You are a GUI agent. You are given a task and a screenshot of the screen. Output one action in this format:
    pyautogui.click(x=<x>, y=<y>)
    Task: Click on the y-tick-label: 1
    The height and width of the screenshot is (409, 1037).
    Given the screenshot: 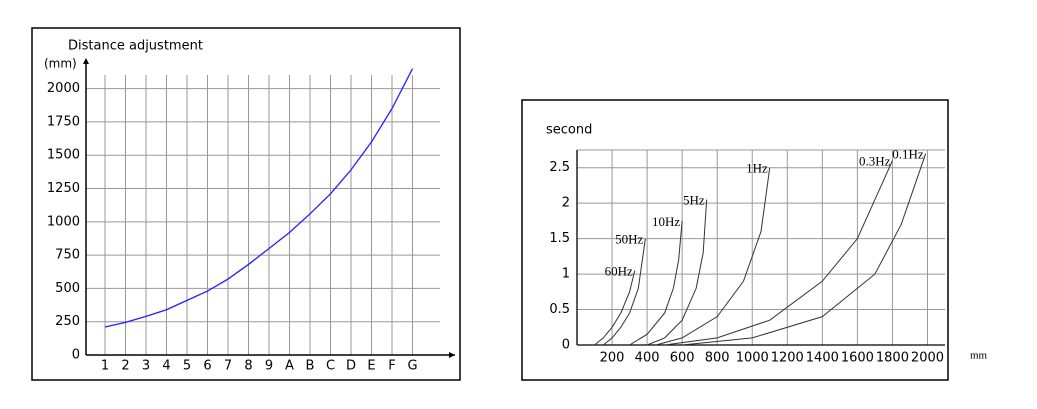 What is the action you would take?
    pyautogui.click(x=566, y=274)
    